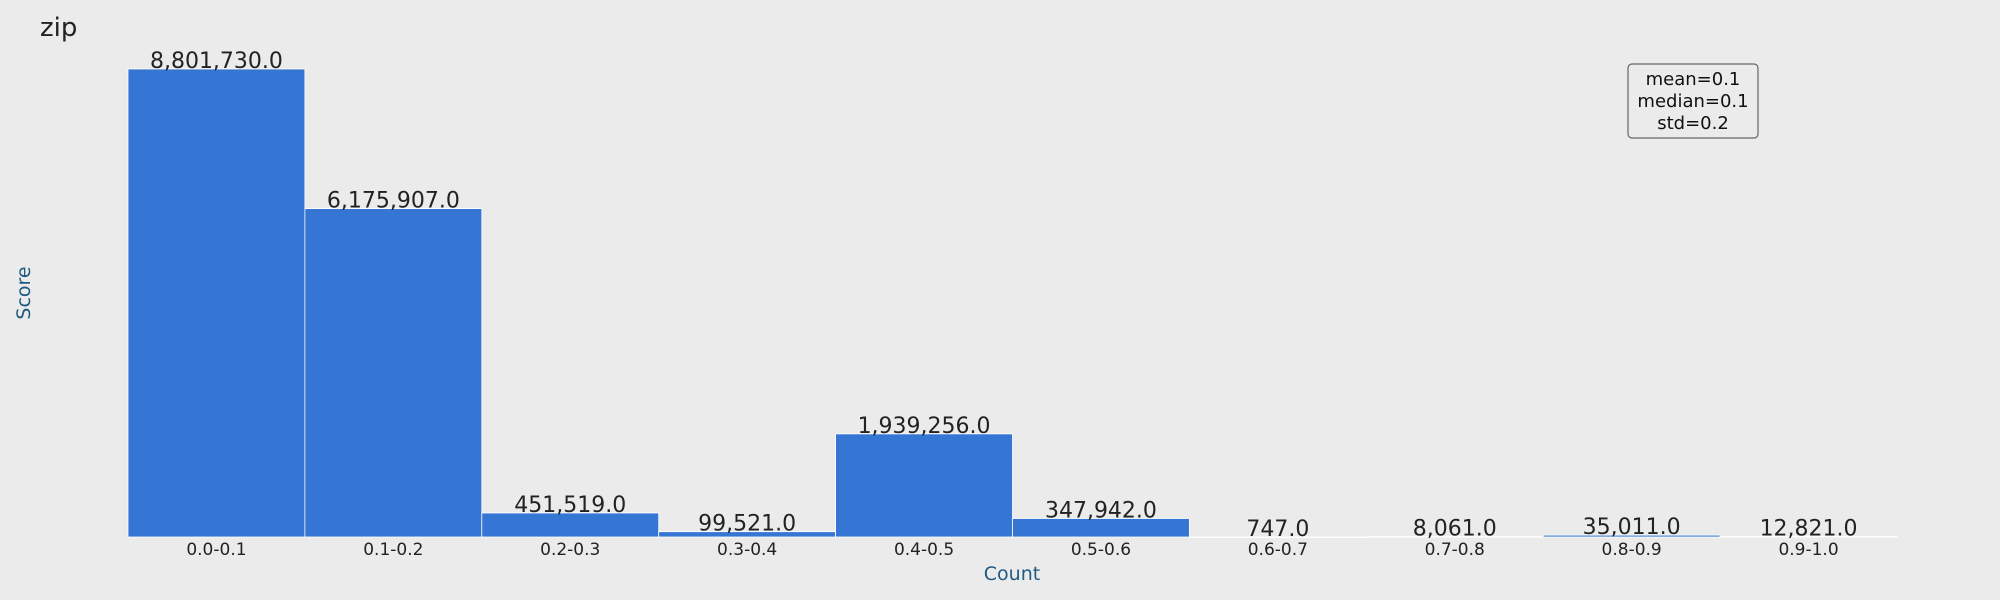  What do you see at coordinates (1808, 550) in the screenshot?
I see `x-tick-label-0.9-1.0: 0.9-1.0` at bounding box center [1808, 550].